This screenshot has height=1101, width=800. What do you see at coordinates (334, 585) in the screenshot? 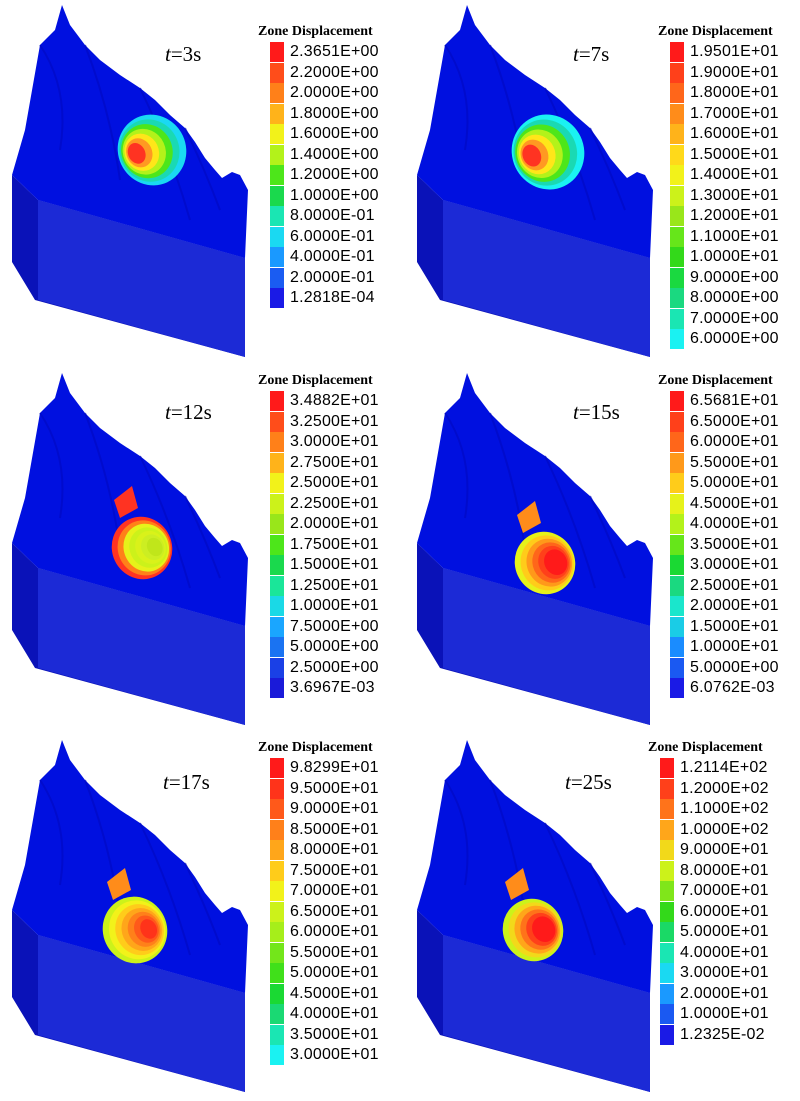
I see `legend-value: 1.2500E+01` at bounding box center [334, 585].